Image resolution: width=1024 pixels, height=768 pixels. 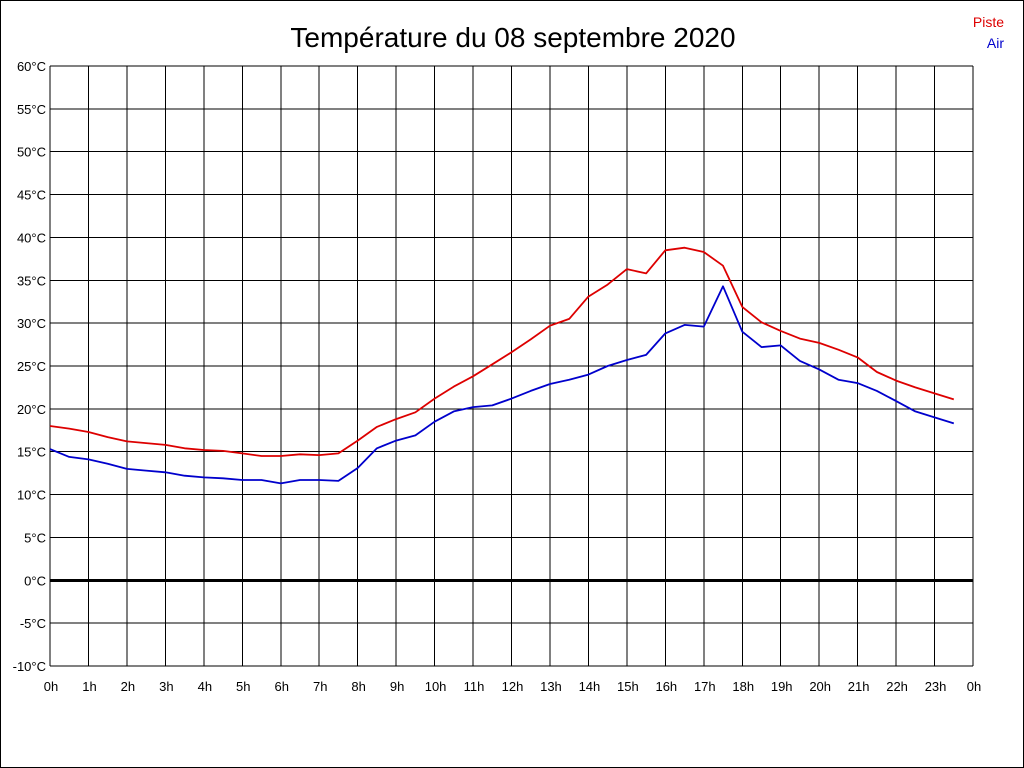 What do you see at coordinates (590, 686) in the screenshot?
I see `x-tick-label: 14h` at bounding box center [590, 686].